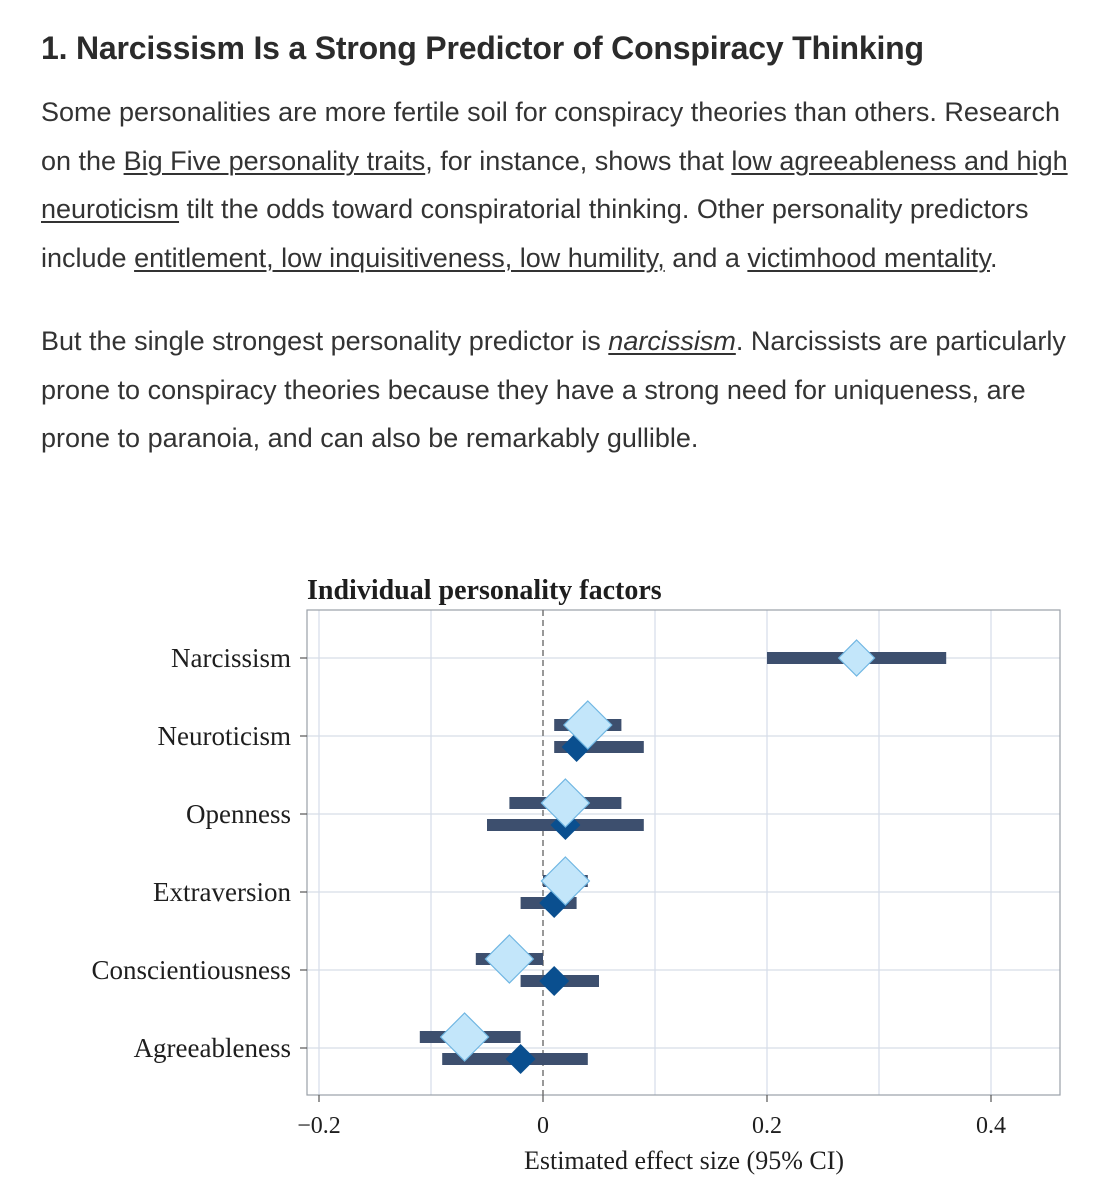 This screenshot has width=1117, height=1200. I want to click on link-narcissism: narcissism, so click(672, 341).